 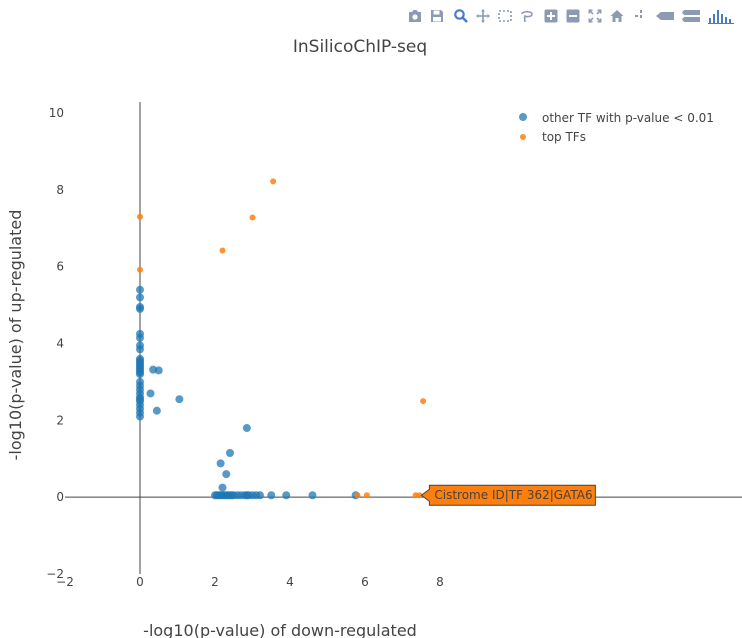 What do you see at coordinates (494, 16) in the screenshot?
I see `modebar-group-drag` at bounding box center [494, 16].